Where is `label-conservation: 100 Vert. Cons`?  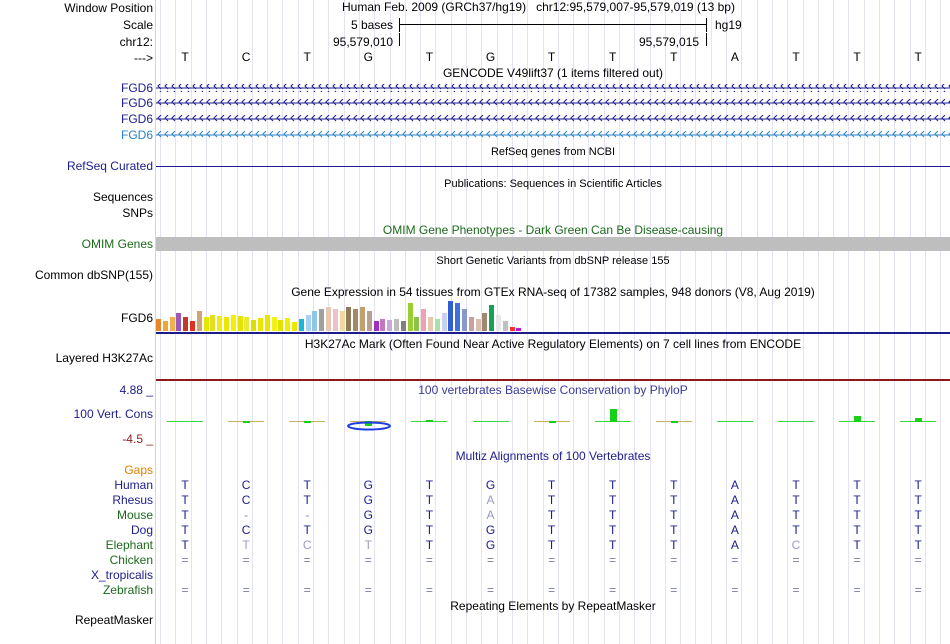 label-conservation: 100 Vert. Cons is located at coordinates (113, 414).